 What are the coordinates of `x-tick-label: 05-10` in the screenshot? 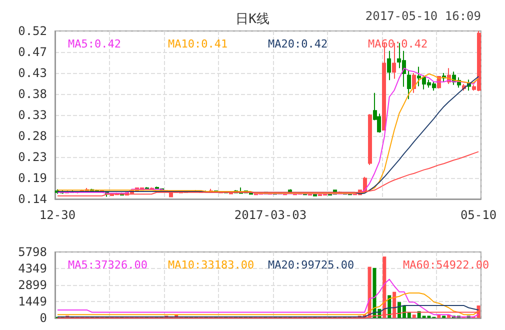 It's located at (478, 215).